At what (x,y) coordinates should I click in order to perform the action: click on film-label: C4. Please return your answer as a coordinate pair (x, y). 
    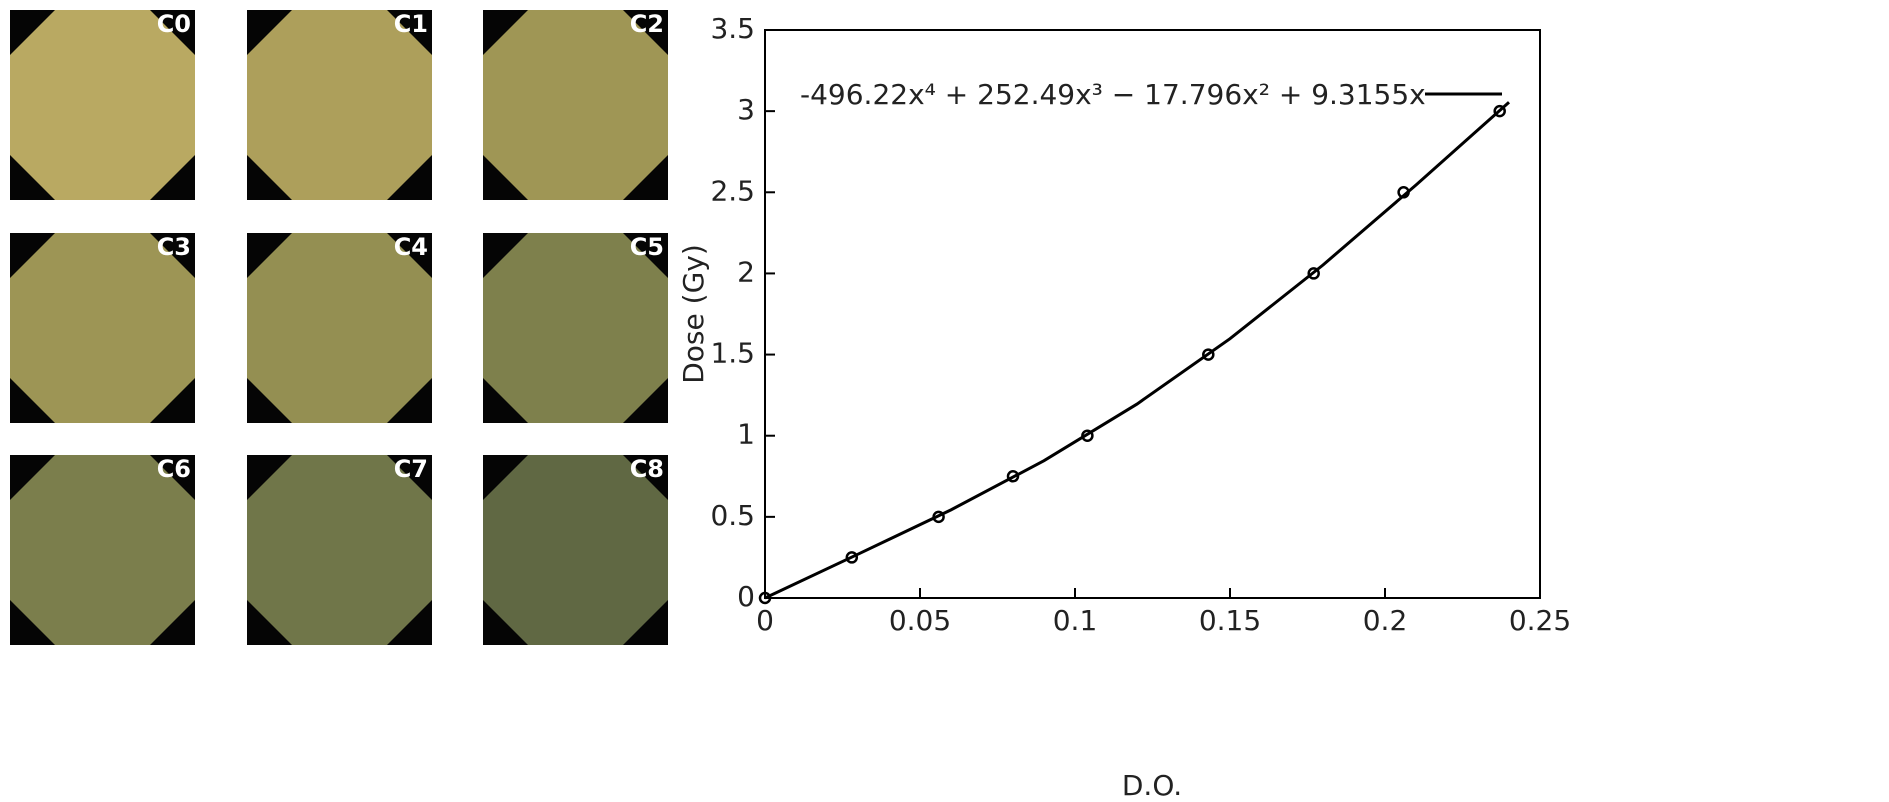
    Looking at the image, I should click on (411, 247).